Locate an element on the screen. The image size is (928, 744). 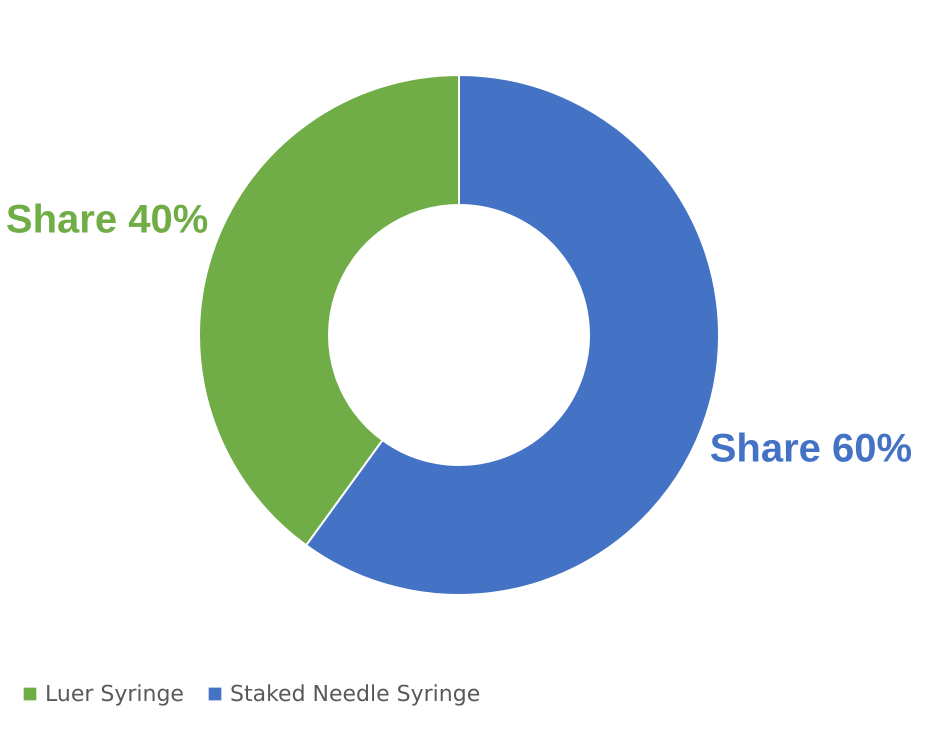
legend-label: Staked Needle Syringe is located at coordinates (355, 694).